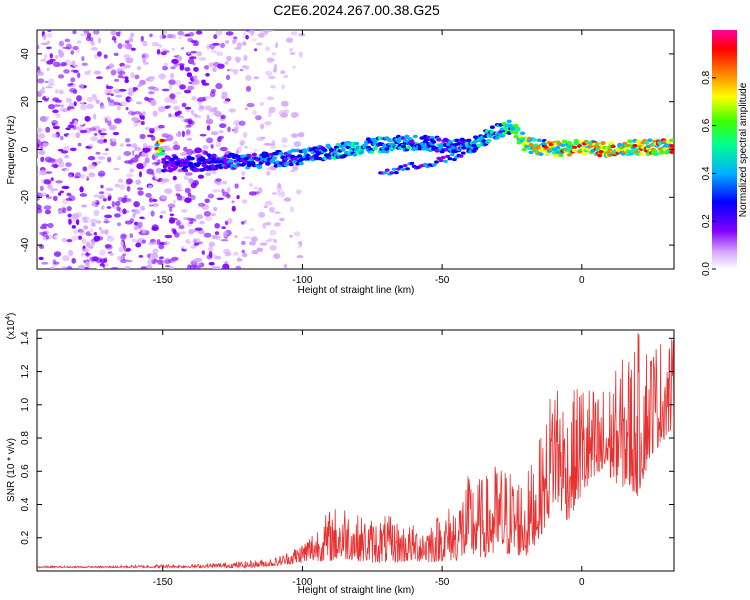 Image resolution: width=750 pixels, height=600 pixels. Describe the element at coordinates (25, 244) in the screenshot. I see `spectrogram-y-tick-label: -40` at that location.